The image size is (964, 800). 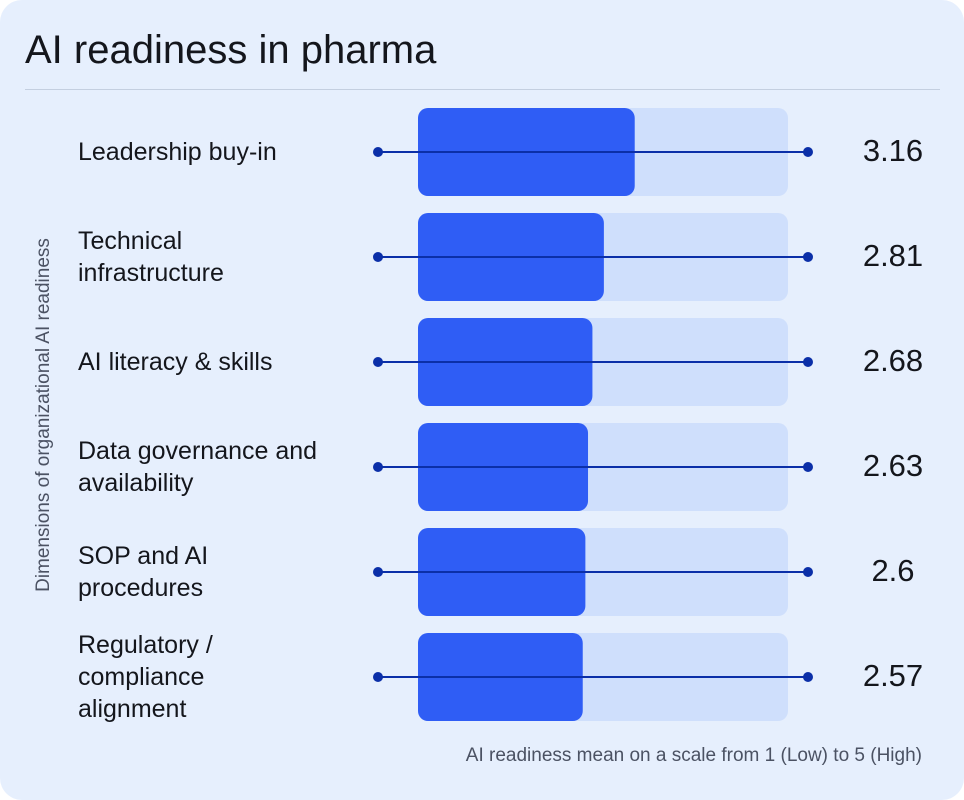 I want to click on category-label: AI literacy & skills, so click(x=175, y=362).